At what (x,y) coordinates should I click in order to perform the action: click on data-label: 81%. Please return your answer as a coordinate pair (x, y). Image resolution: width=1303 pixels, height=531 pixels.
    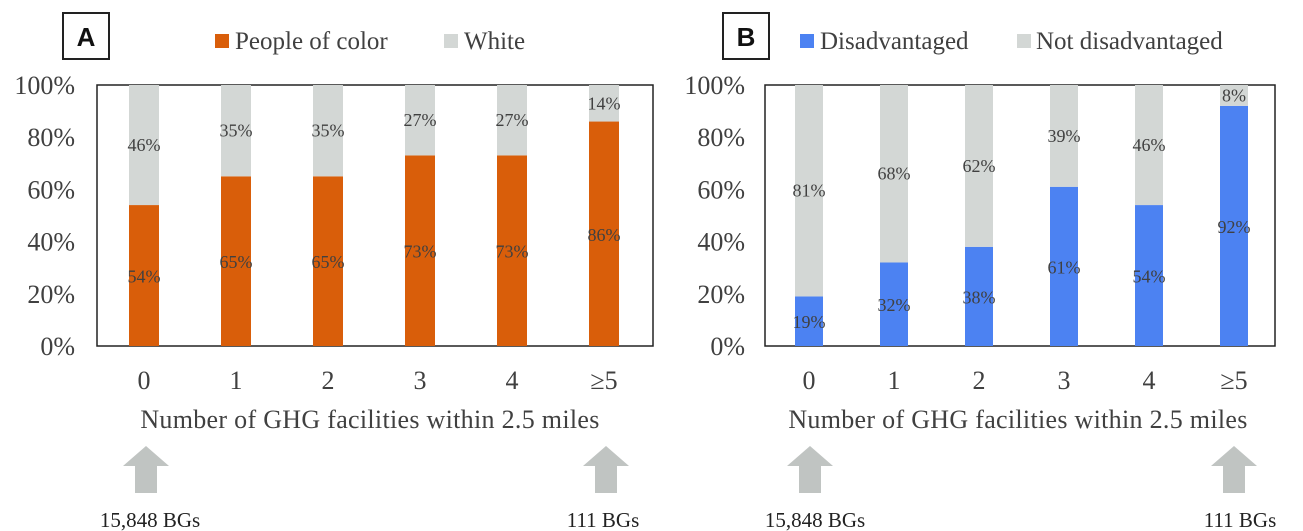
    Looking at the image, I should click on (809, 191).